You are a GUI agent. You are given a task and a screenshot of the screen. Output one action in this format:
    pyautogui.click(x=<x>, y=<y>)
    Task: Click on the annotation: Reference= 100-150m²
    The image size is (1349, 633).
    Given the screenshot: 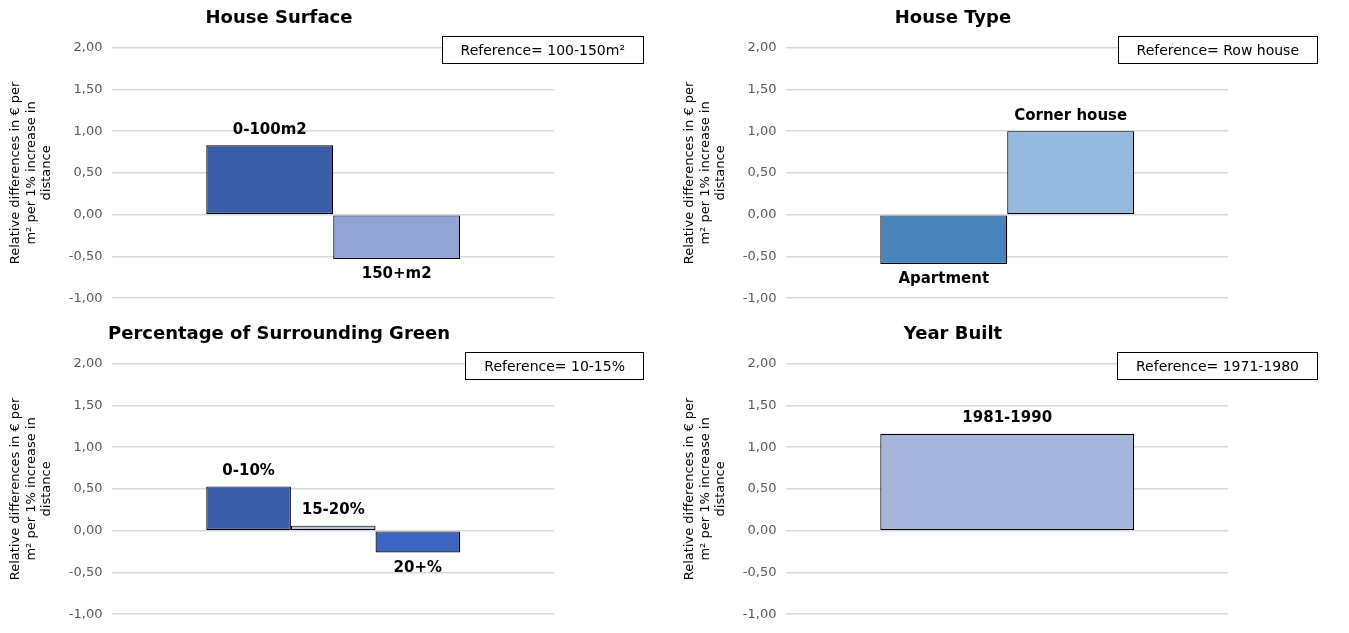 What is the action you would take?
    pyautogui.click(x=542, y=50)
    